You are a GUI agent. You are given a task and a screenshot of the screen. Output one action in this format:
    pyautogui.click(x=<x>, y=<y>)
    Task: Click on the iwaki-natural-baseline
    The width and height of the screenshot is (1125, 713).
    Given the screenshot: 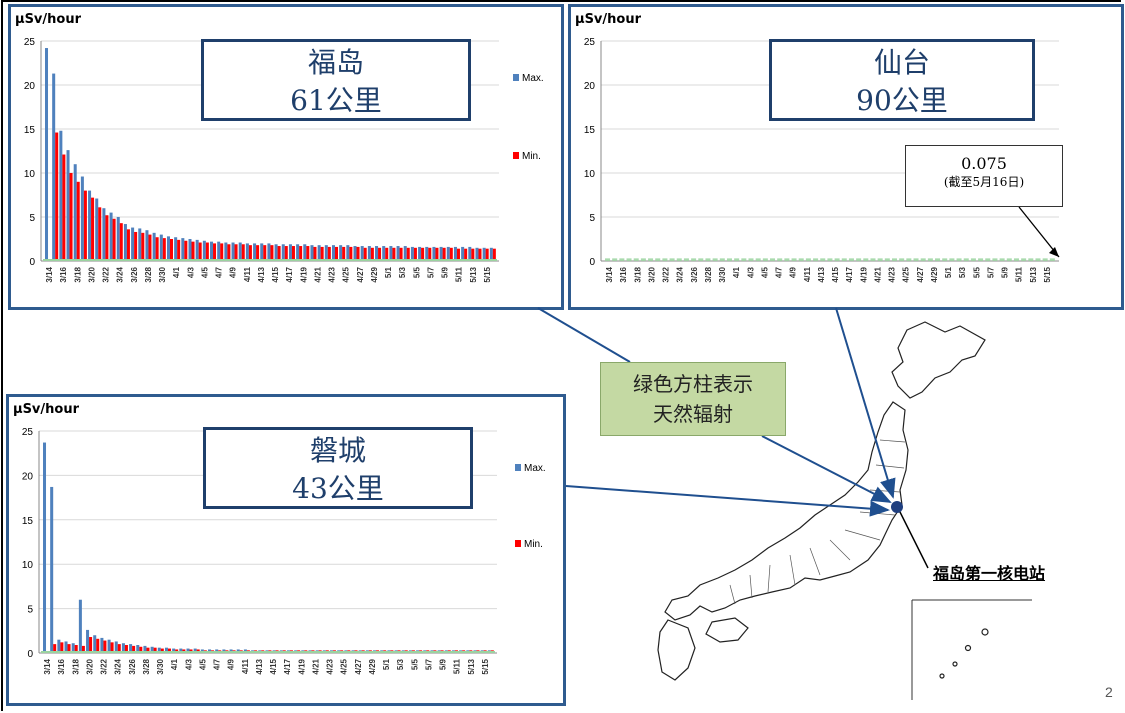 What is the action you would take?
    pyautogui.click(x=268, y=652)
    